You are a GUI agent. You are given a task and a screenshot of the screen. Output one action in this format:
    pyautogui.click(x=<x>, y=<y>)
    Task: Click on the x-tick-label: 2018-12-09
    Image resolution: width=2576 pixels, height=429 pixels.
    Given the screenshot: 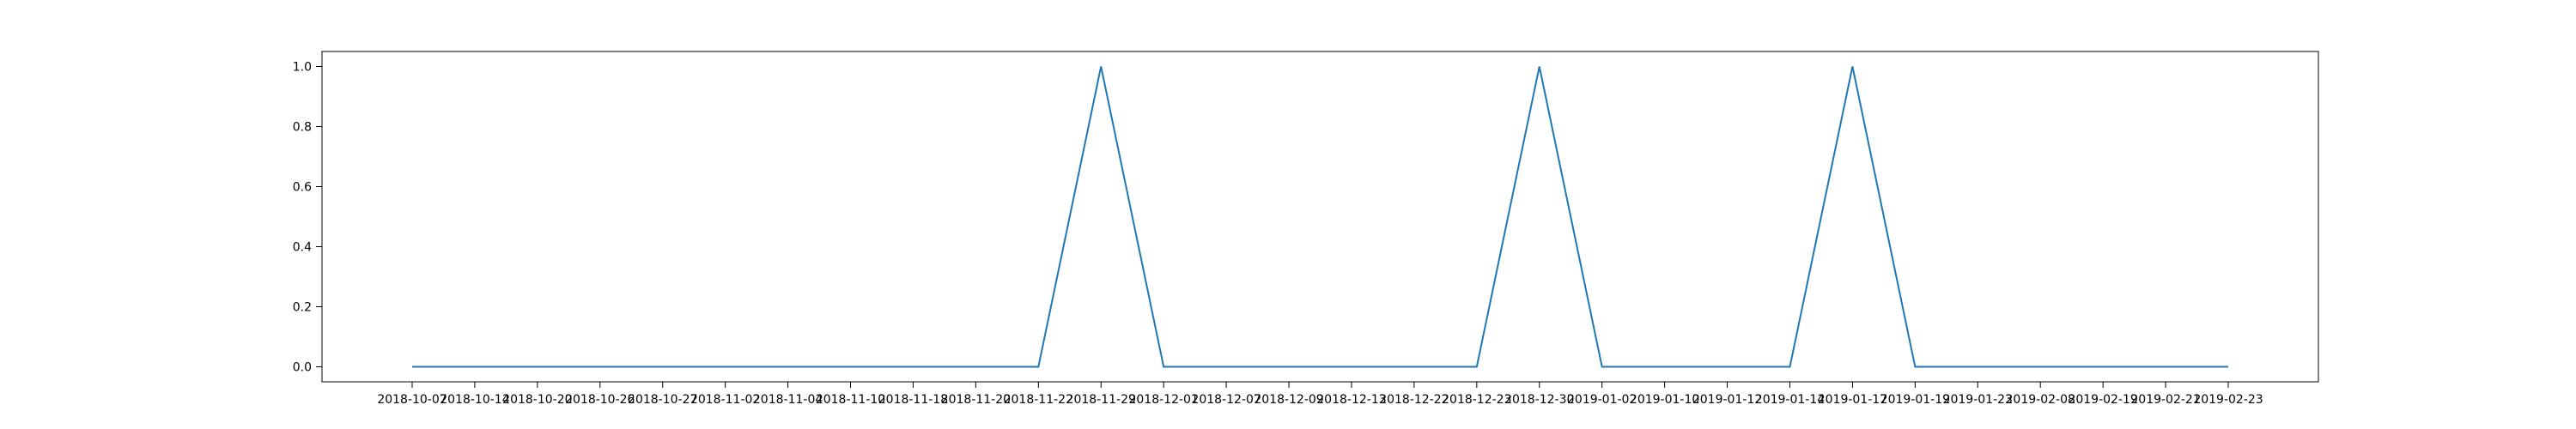 What is the action you would take?
    pyautogui.click(x=1288, y=400)
    